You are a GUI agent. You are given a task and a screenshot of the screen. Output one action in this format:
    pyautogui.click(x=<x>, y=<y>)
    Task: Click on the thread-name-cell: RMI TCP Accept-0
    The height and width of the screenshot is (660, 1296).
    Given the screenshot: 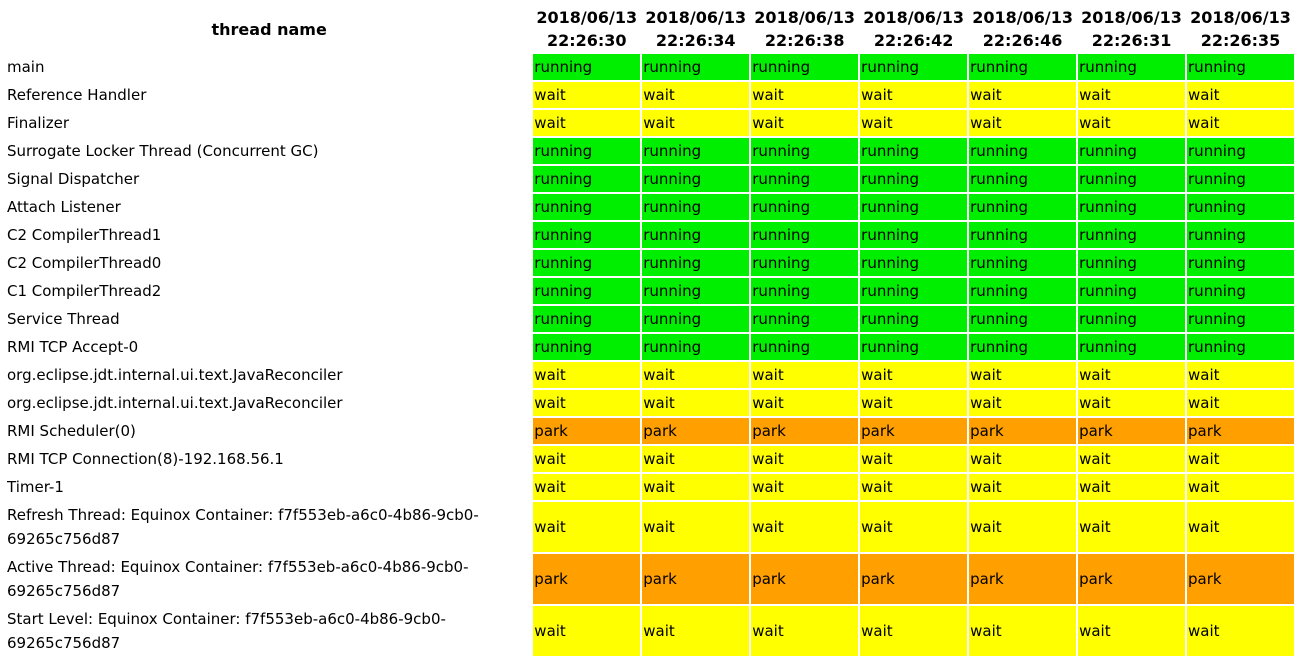 What is the action you would take?
    pyautogui.click(x=73, y=347)
    